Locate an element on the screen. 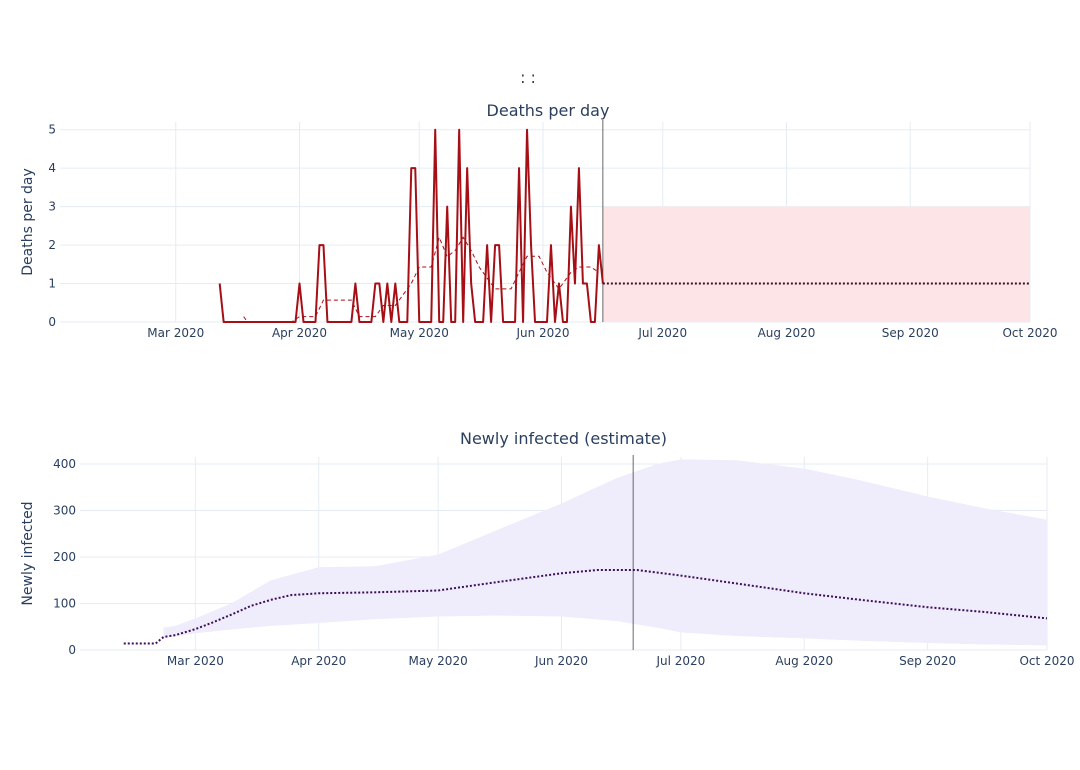  chart1-x-tick-label: Mar 2020 is located at coordinates (175, 333).